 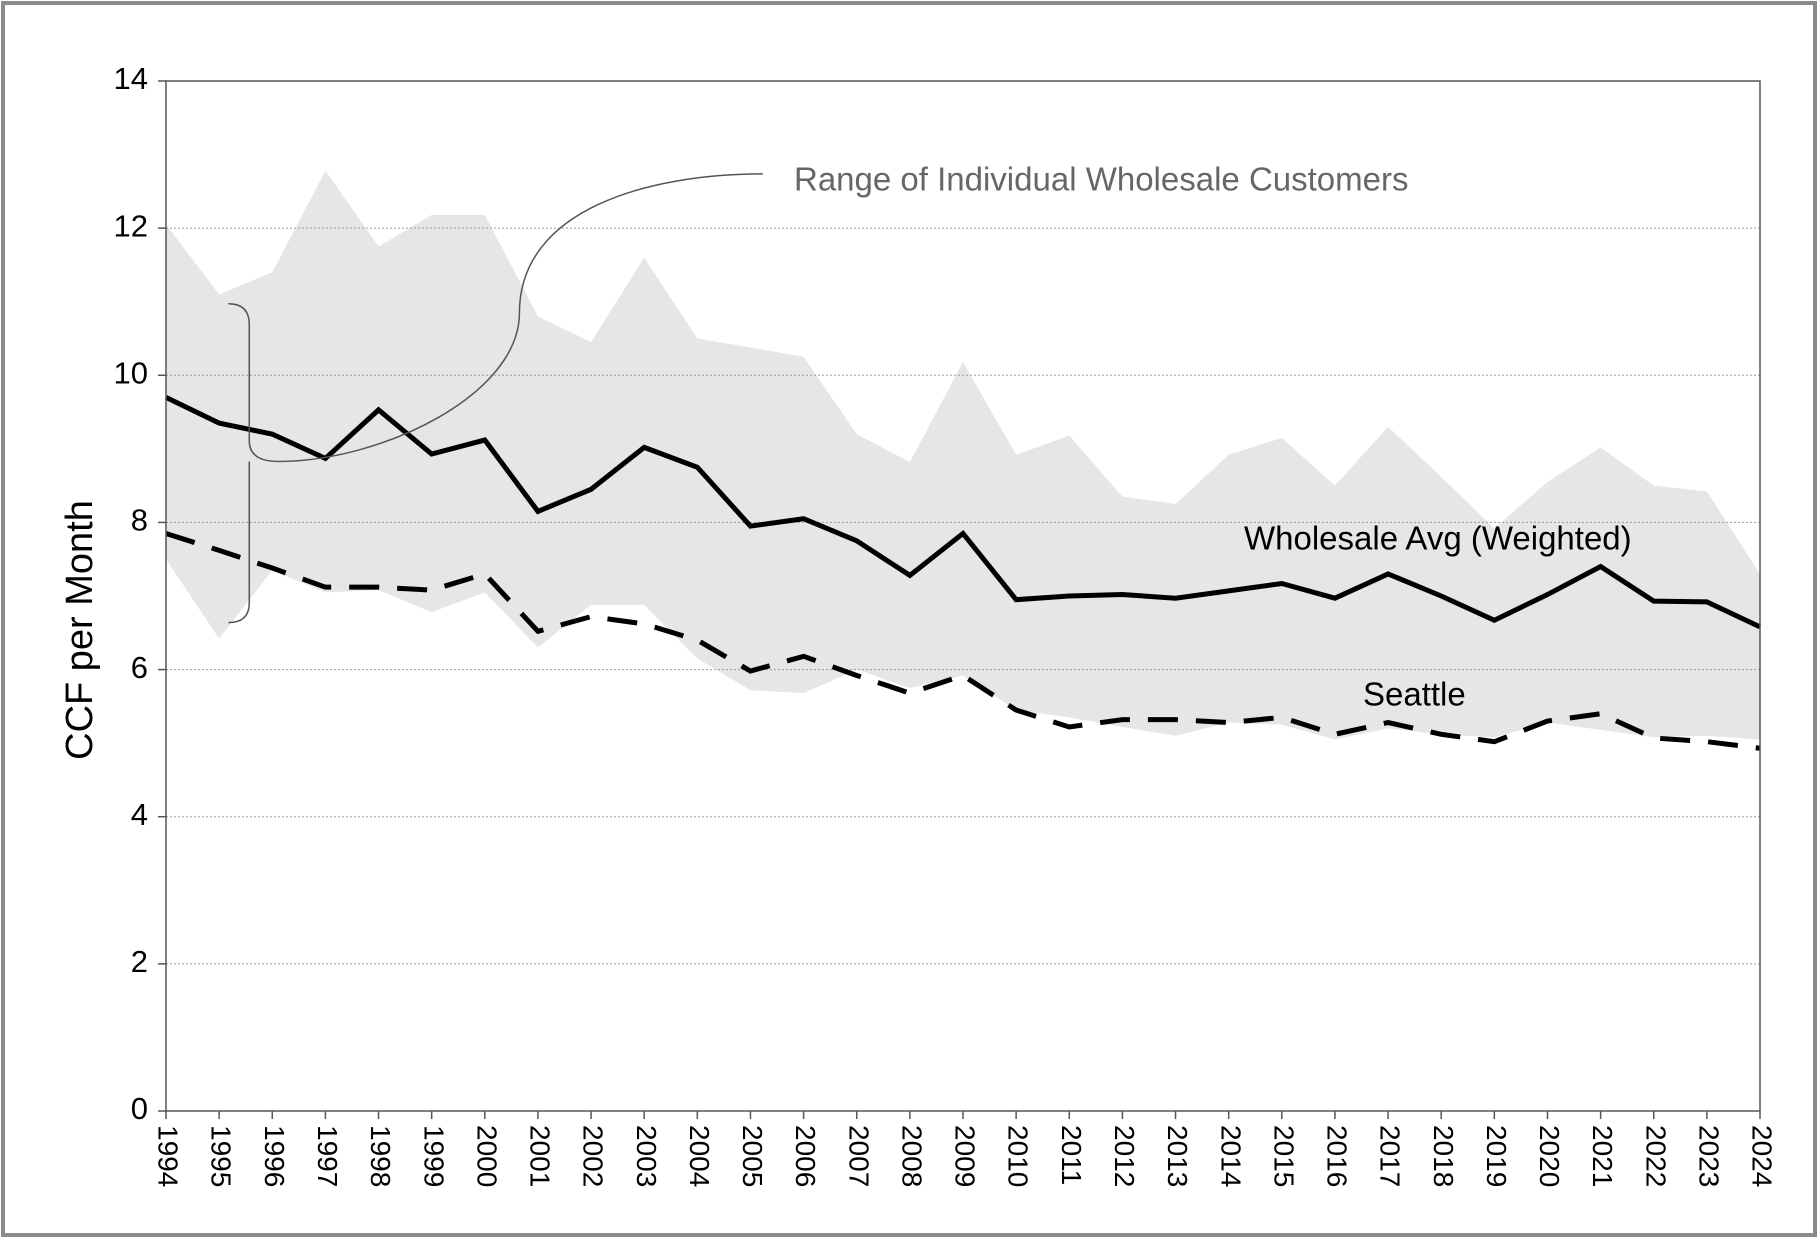 What do you see at coordinates (1390, 1156) in the screenshot?
I see `x-tick-label: 2017` at bounding box center [1390, 1156].